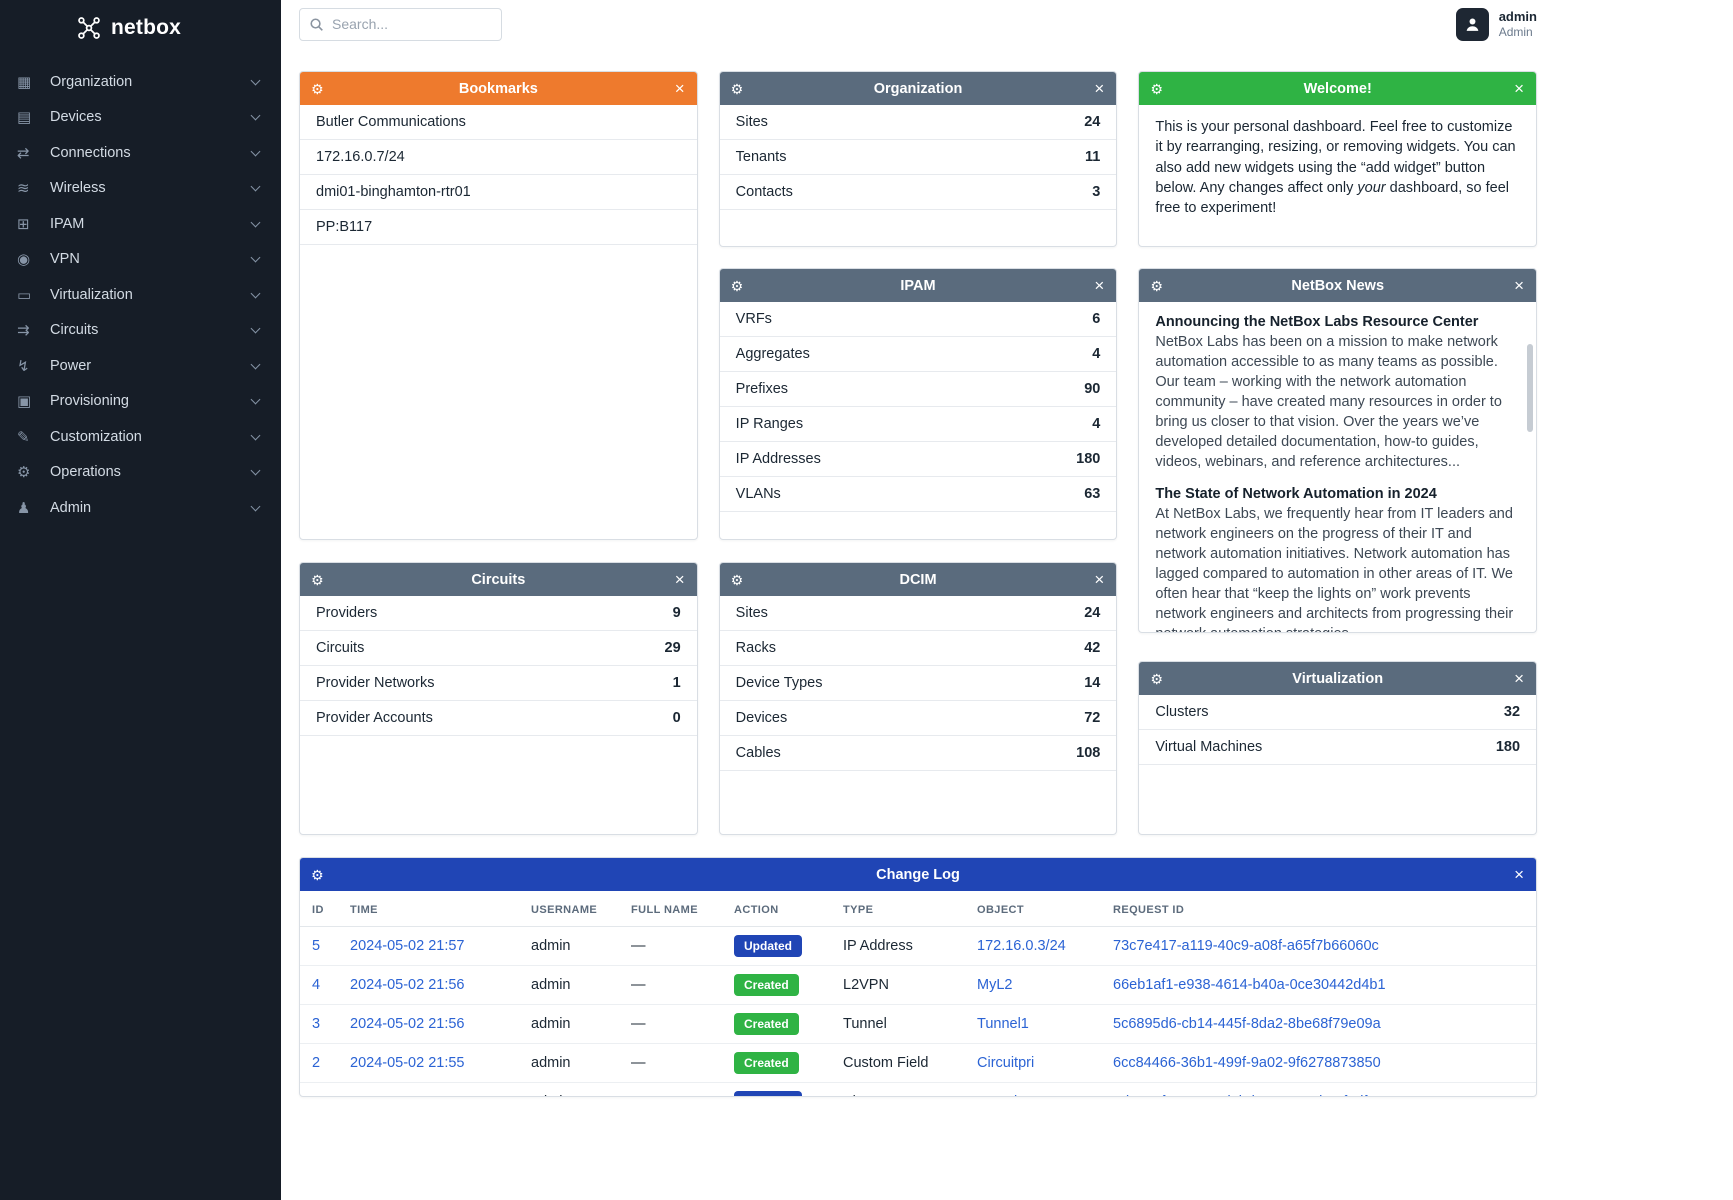  Describe the element at coordinates (1246, 946) in the screenshot. I see `change-requestid-link: 73c7e417-a119-40c9-a08f-a65f7b66060c` at that location.